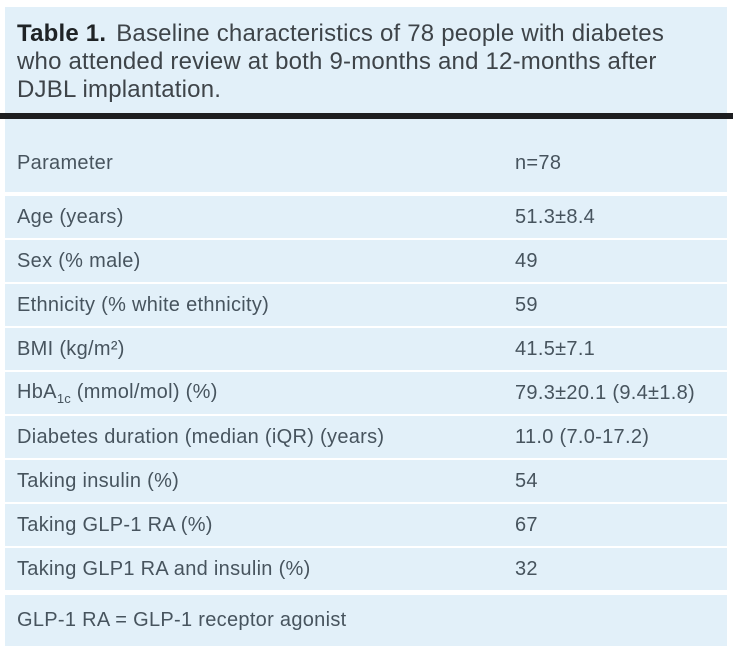 This screenshot has height=650, width=733. Describe the element at coordinates (79, 260) in the screenshot. I see `row-param: Sex (% male)` at that location.